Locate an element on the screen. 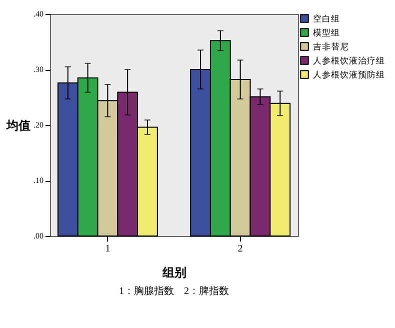  legend-label: 人参根饮液预防组 is located at coordinates (349, 75).